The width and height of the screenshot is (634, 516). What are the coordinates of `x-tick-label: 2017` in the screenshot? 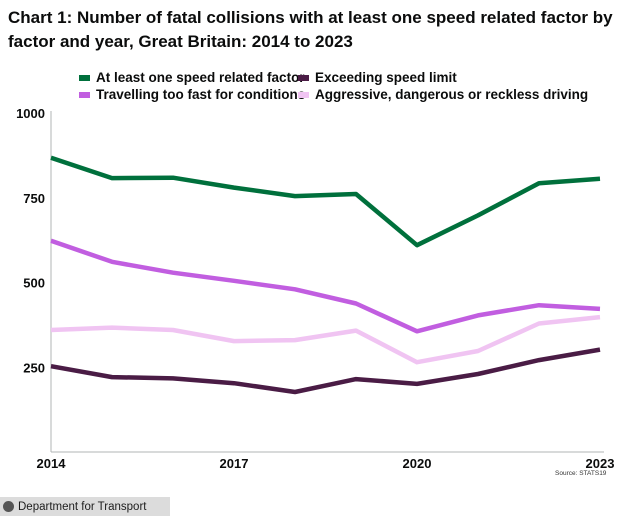 It's located at (234, 463).